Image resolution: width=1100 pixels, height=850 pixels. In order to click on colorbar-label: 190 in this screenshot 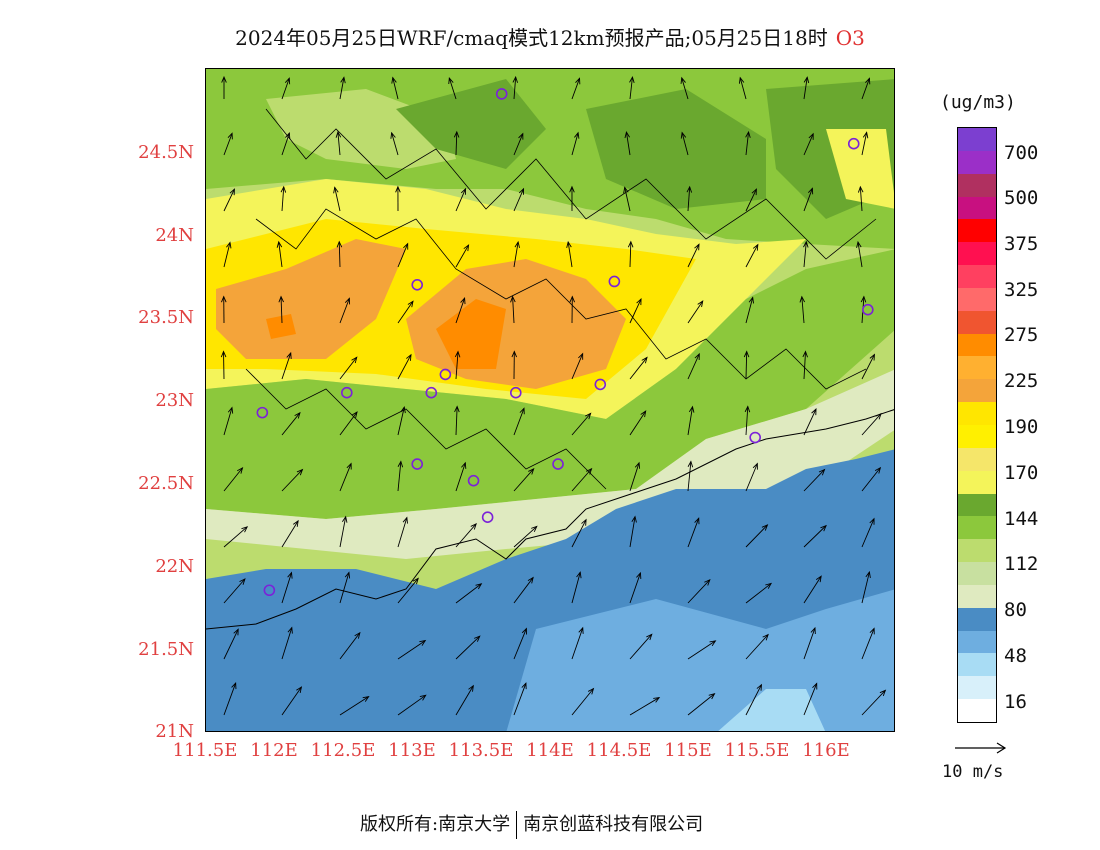, I will do `click(1021, 427)`.